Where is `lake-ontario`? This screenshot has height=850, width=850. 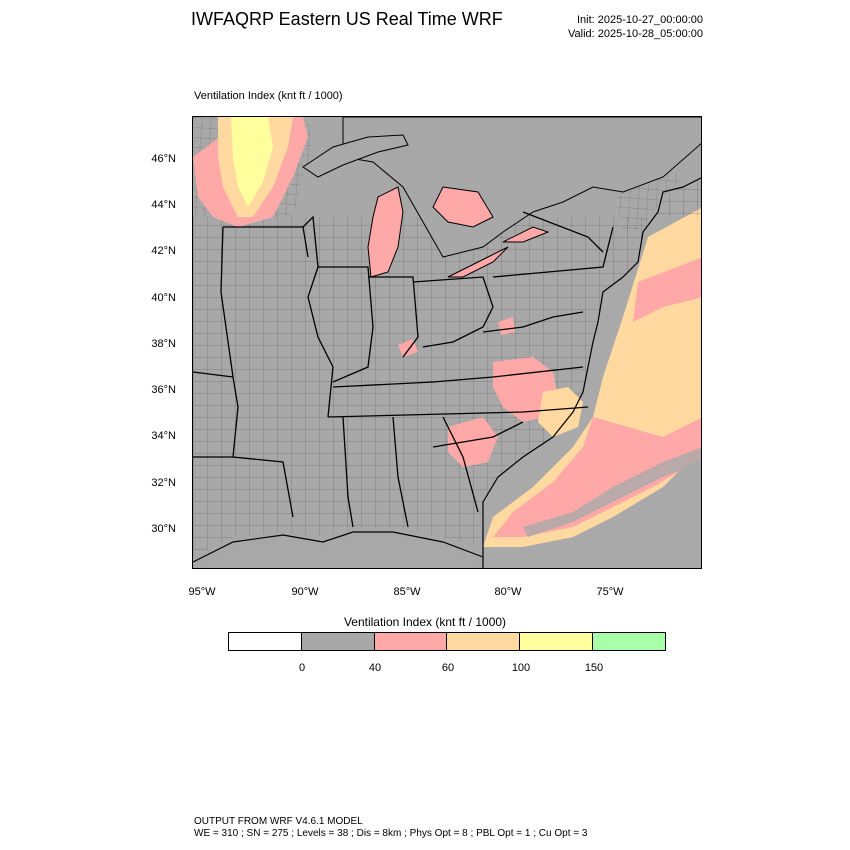 lake-ontario is located at coordinates (526, 234).